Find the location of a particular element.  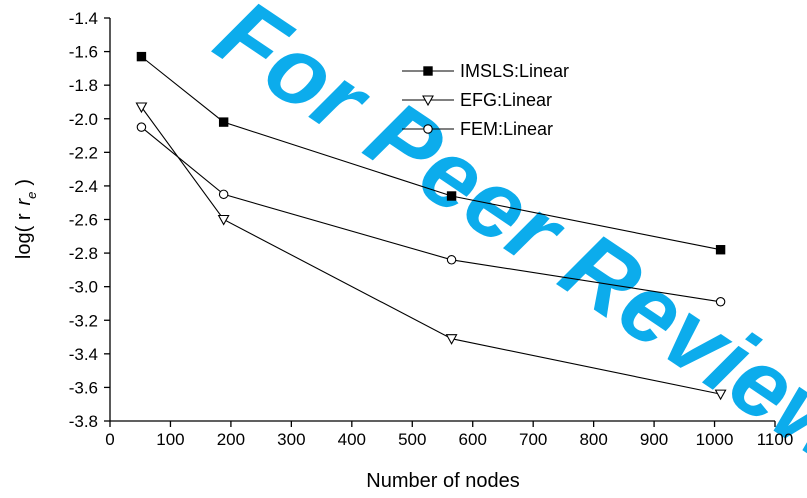

legend-item-fem-linear: FEM:Linear is located at coordinates (477, 129).